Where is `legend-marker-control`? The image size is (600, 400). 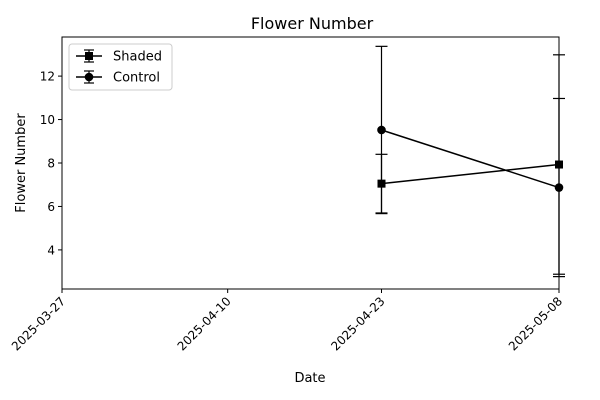
legend-marker-control is located at coordinates (89, 77).